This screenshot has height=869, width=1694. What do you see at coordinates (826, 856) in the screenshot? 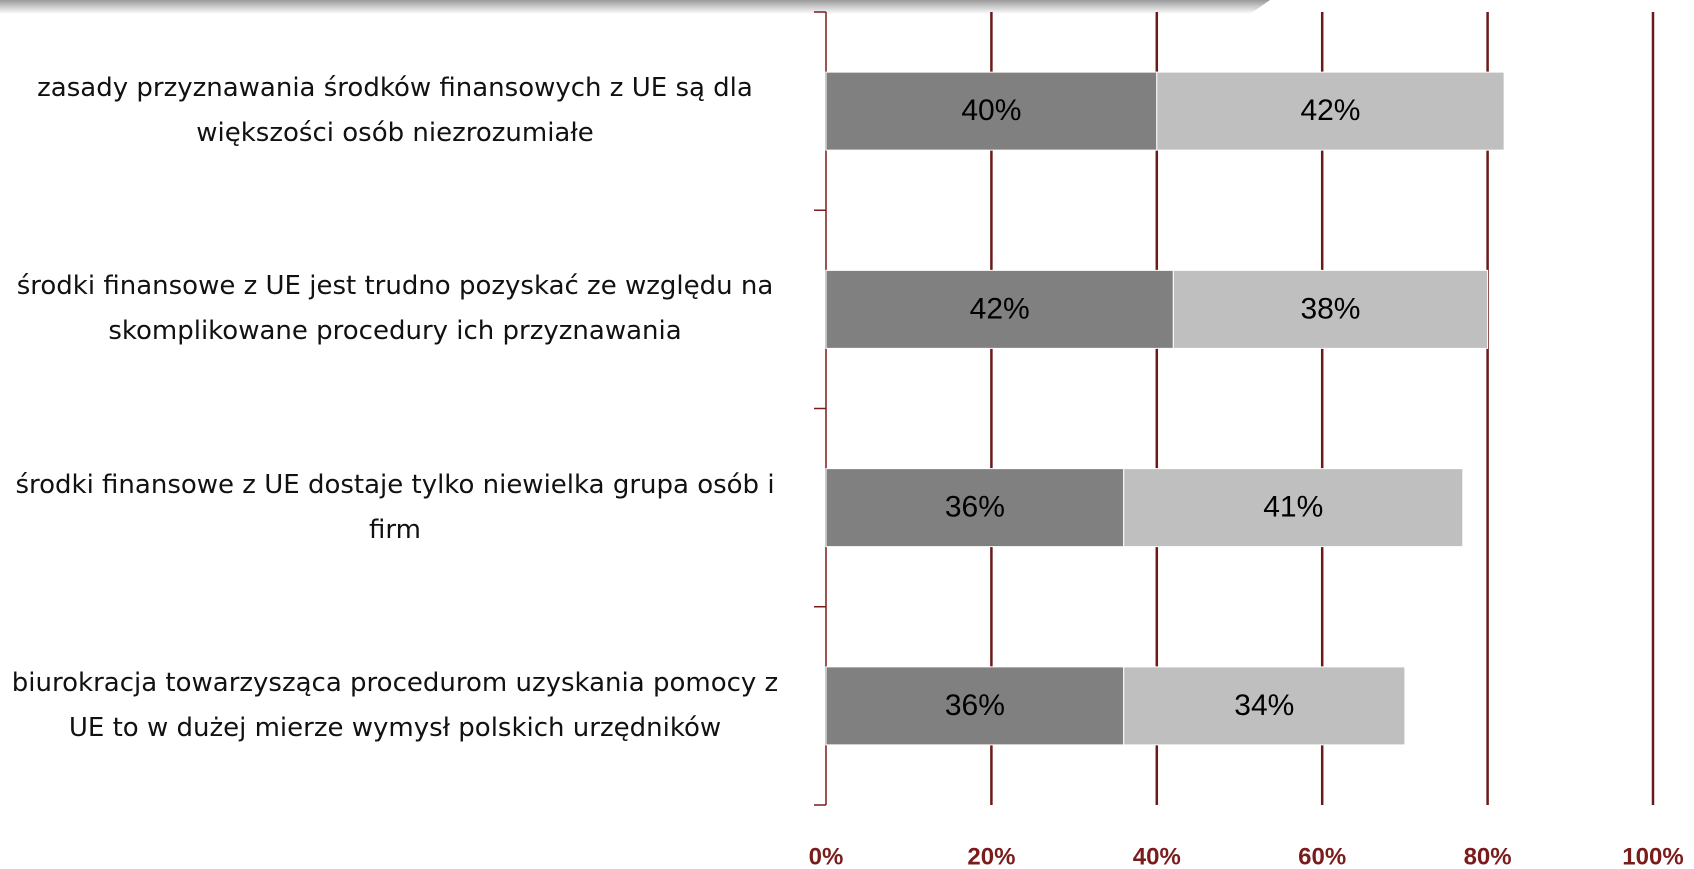
I see `x-tick-label: 0%` at bounding box center [826, 856].